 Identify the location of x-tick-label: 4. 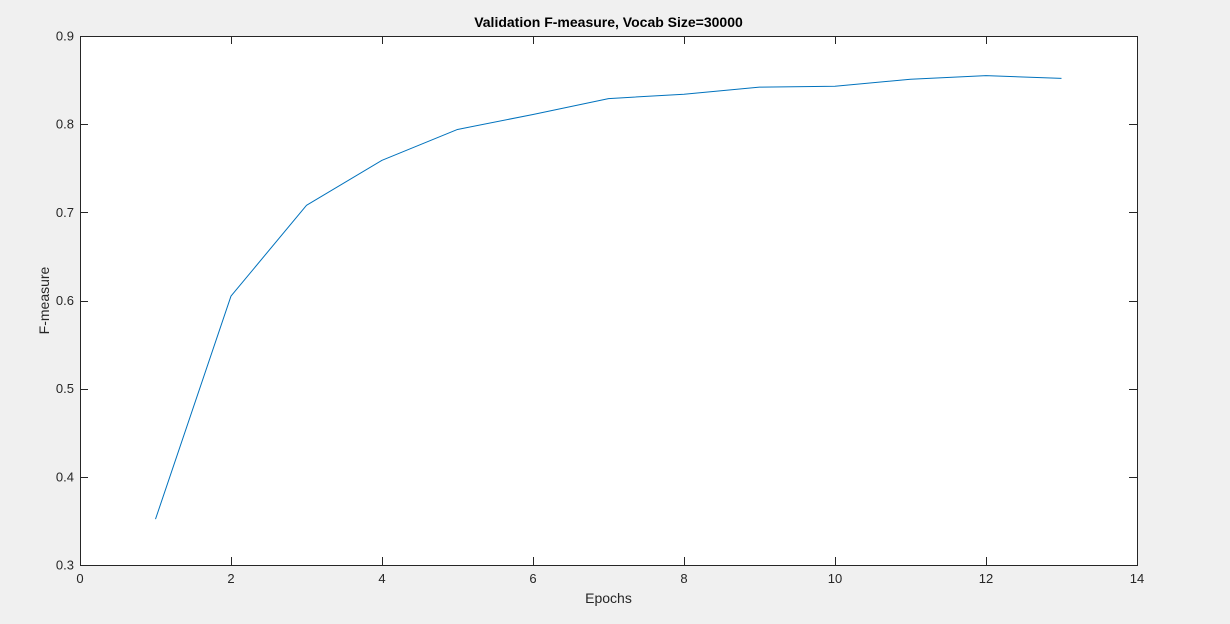
(381, 578).